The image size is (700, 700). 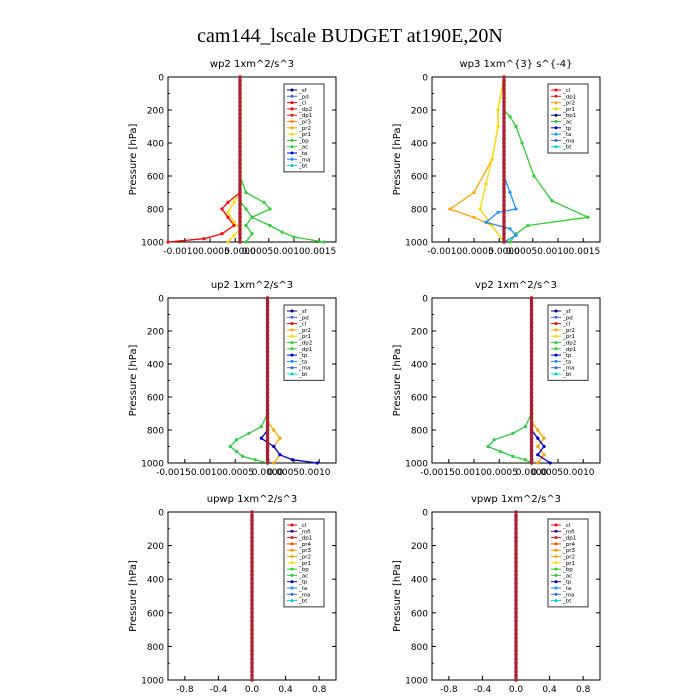 What do you see at coordinates (569, 344) in the screenshot?
I see `legend-label: _dp2` at bounding box center [569, 344].